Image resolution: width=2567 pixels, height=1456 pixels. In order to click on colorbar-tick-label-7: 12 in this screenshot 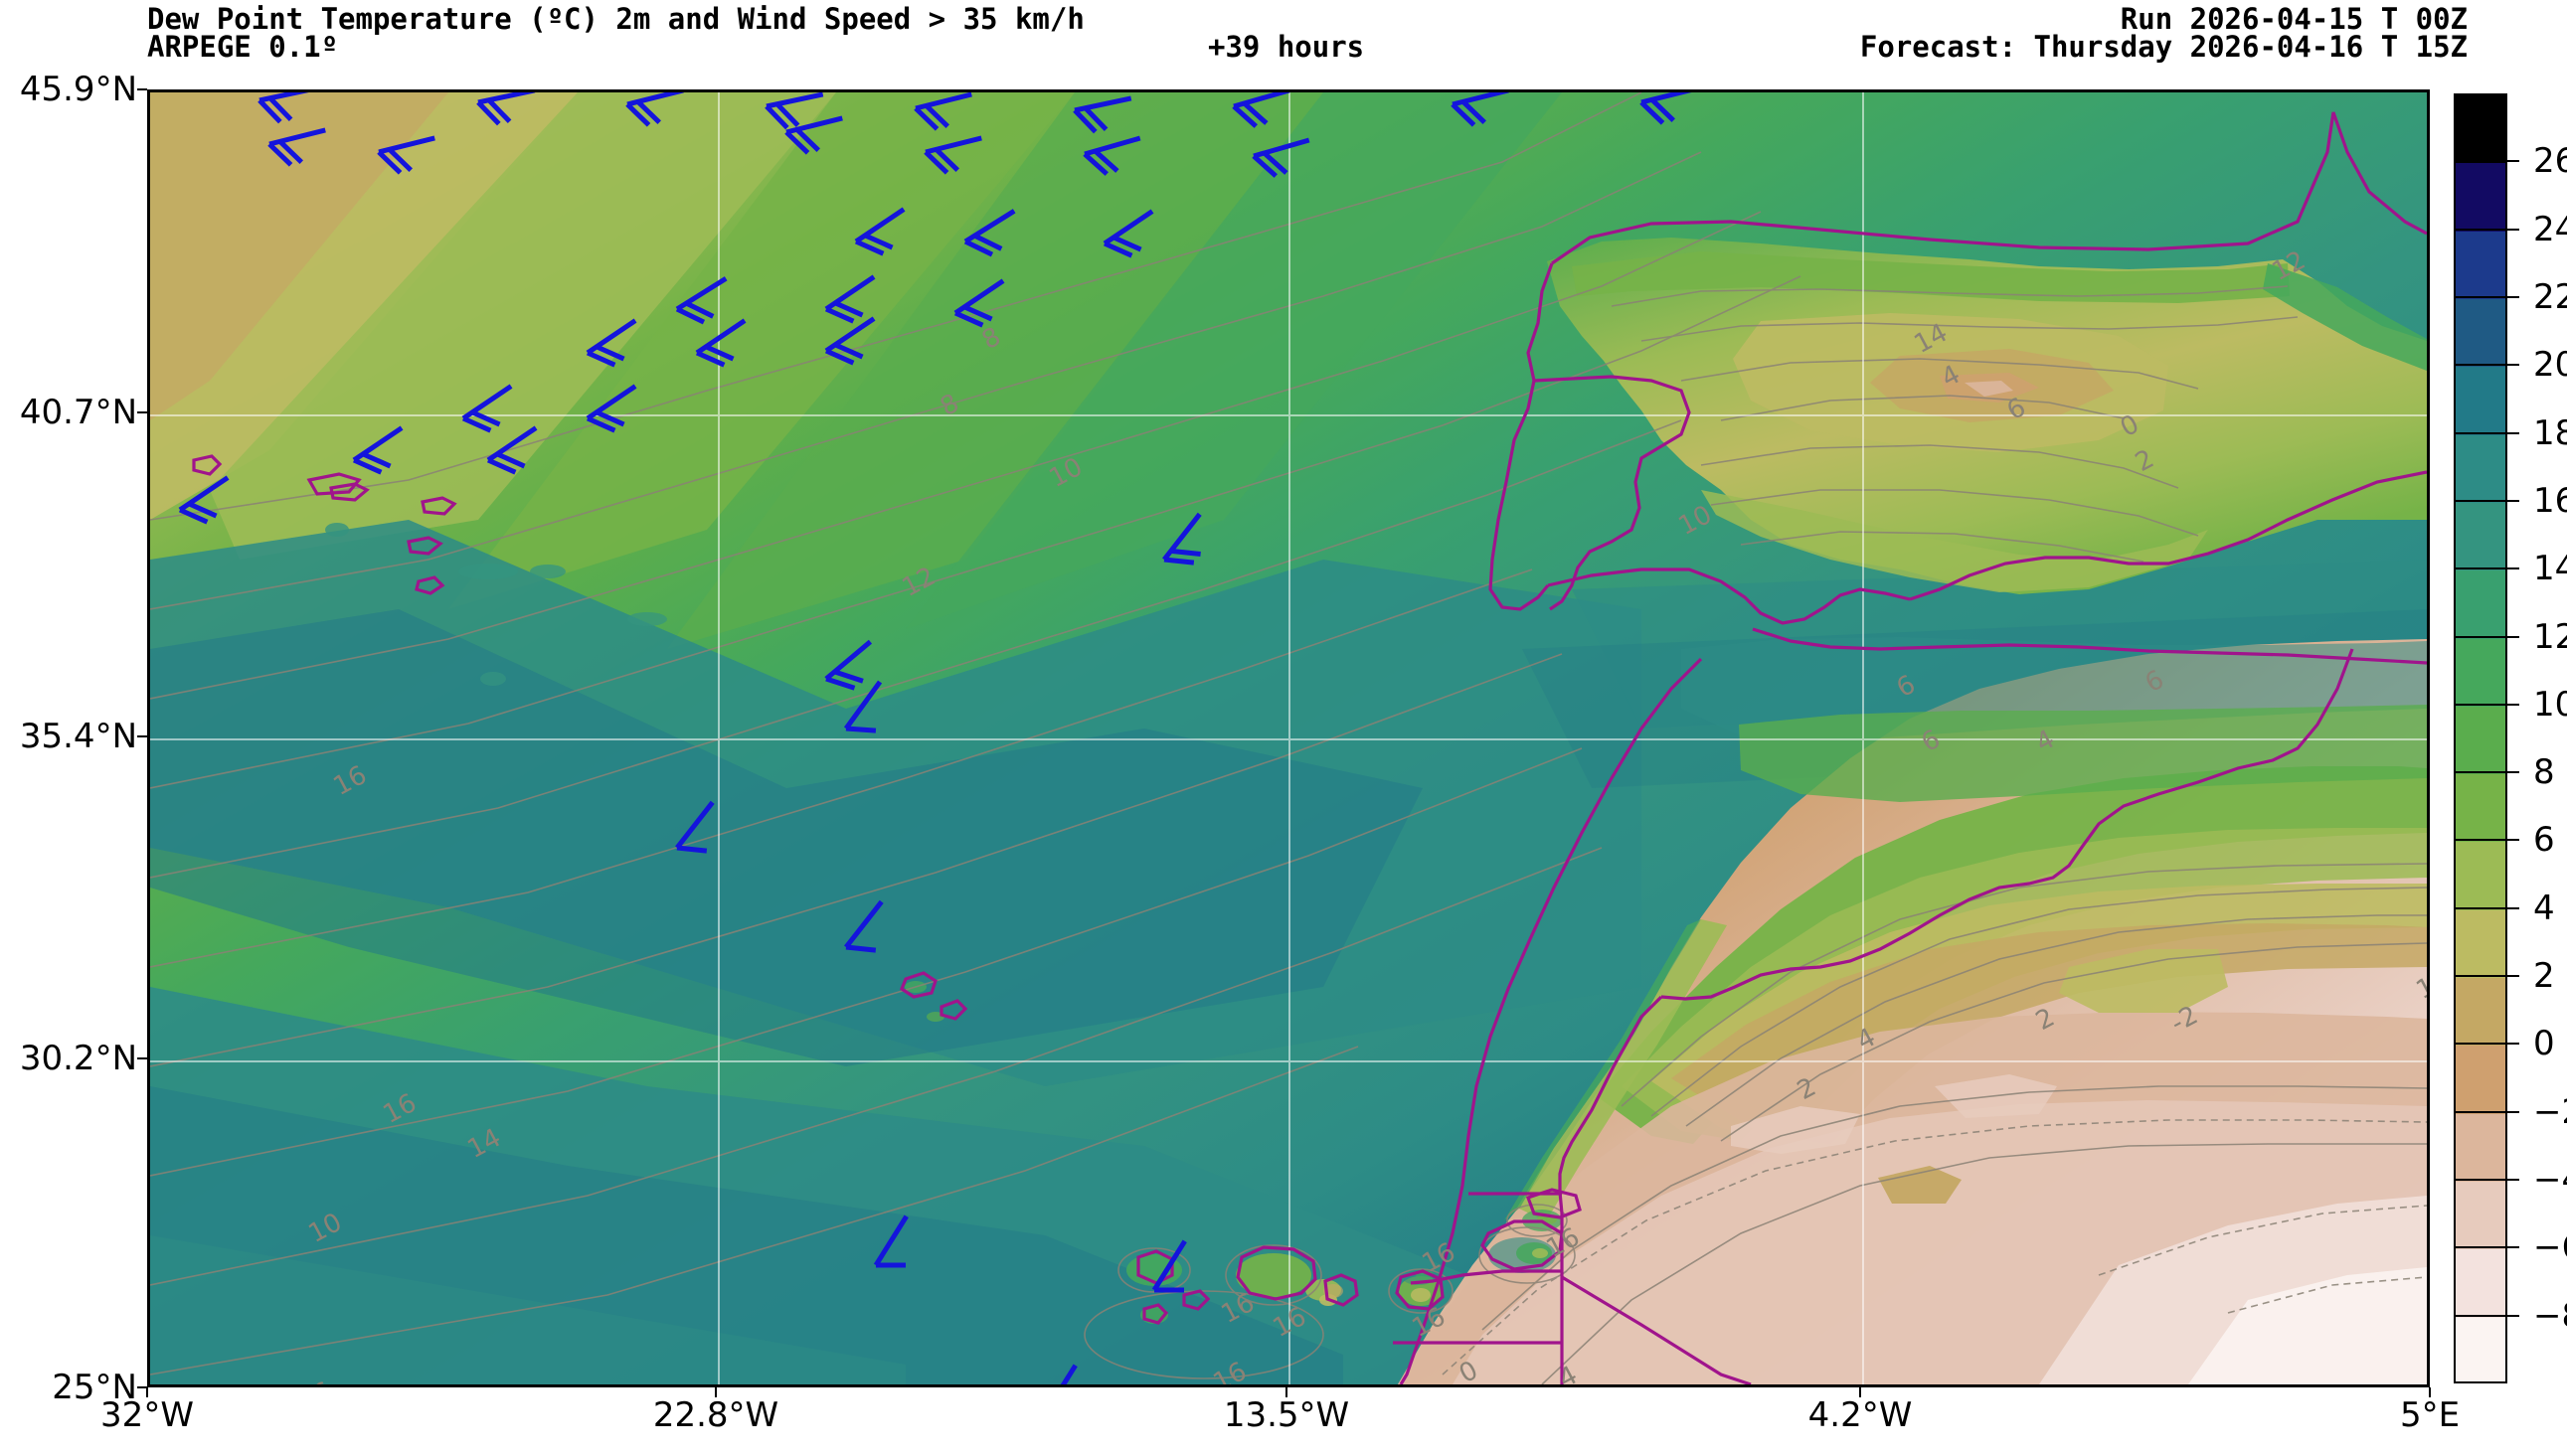, I will do `click(2550, 636)`.